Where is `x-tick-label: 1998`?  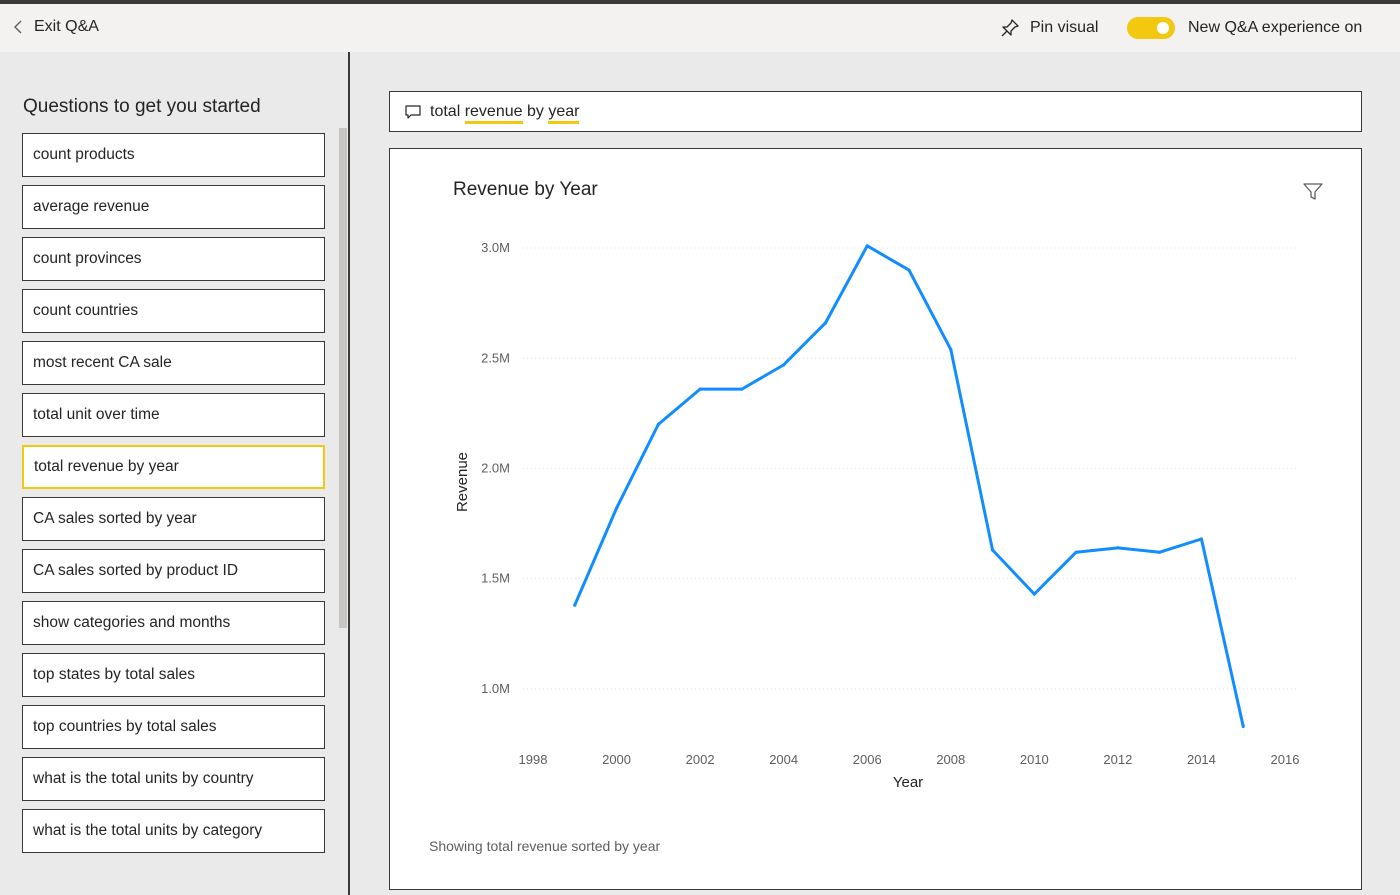 x-tick-label: 1998 is located at coordinates (533, 759).